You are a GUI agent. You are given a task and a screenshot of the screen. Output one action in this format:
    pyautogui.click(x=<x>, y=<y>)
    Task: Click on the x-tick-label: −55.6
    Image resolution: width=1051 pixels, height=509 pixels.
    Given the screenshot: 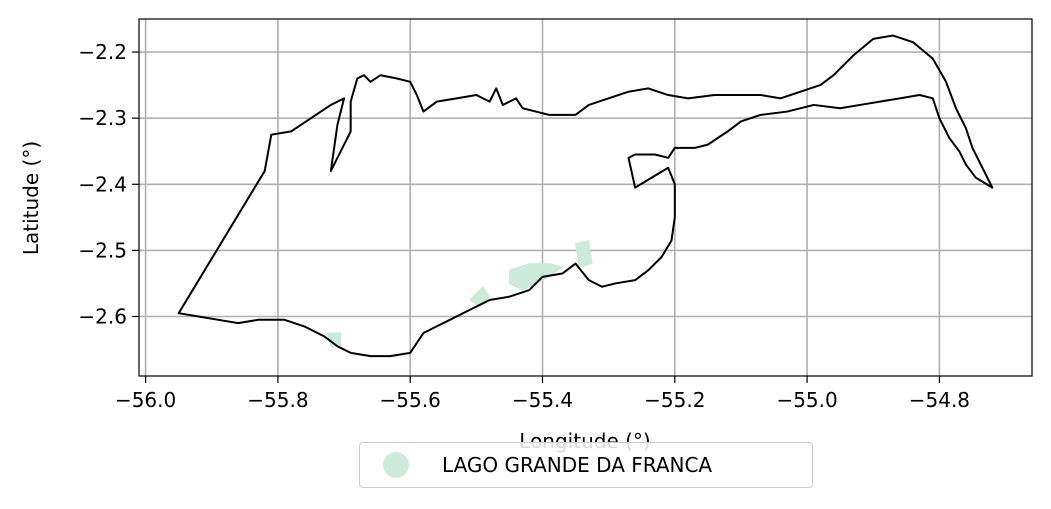 What is the action you would take?
    pyautogui.click(x=410, y=400)
    